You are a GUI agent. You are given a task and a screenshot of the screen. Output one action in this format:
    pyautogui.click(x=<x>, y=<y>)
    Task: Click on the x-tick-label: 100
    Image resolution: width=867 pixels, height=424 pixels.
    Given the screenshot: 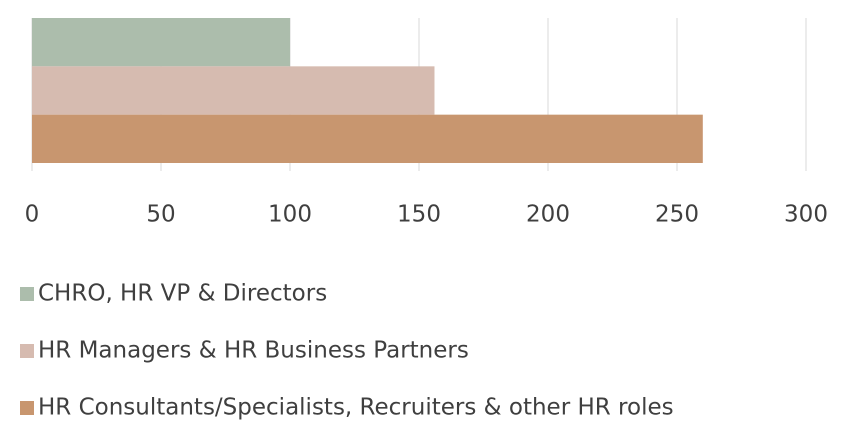 What is the action you would take?
    pyautogui.click(x=290, y=215)
    